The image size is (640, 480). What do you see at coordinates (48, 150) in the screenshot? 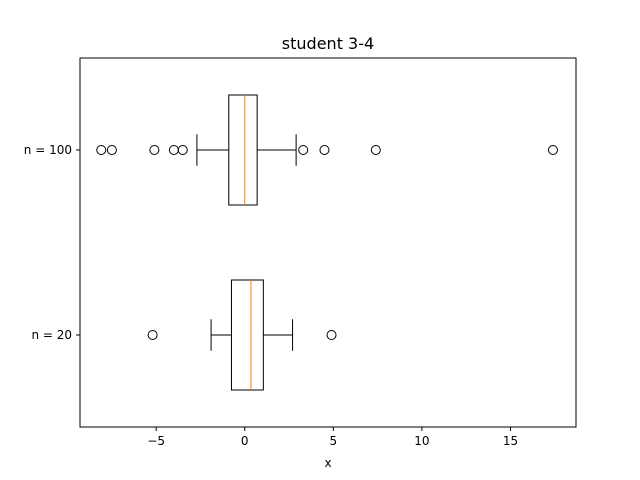
I see `y-tick-label: n = 100` at bounding box center [48, 150].